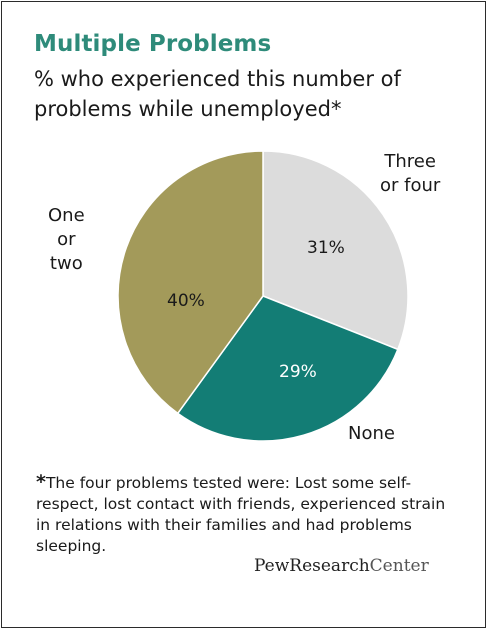 This screenshot has width=489, height=630. Describe the element at coordinates (153, 44) in the screenshot. I see `chart-title: Multiple Problems` at that location.